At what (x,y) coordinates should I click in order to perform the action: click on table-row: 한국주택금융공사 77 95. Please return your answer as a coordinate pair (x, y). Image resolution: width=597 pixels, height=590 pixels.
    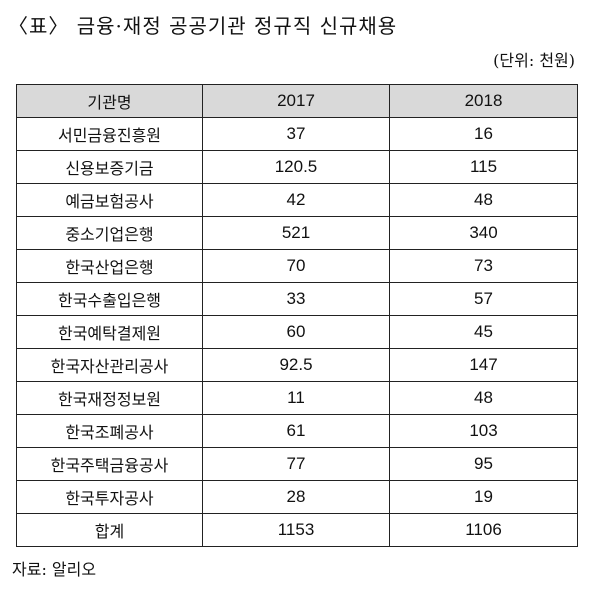
    Looking at the image, I should click on (297, 464).